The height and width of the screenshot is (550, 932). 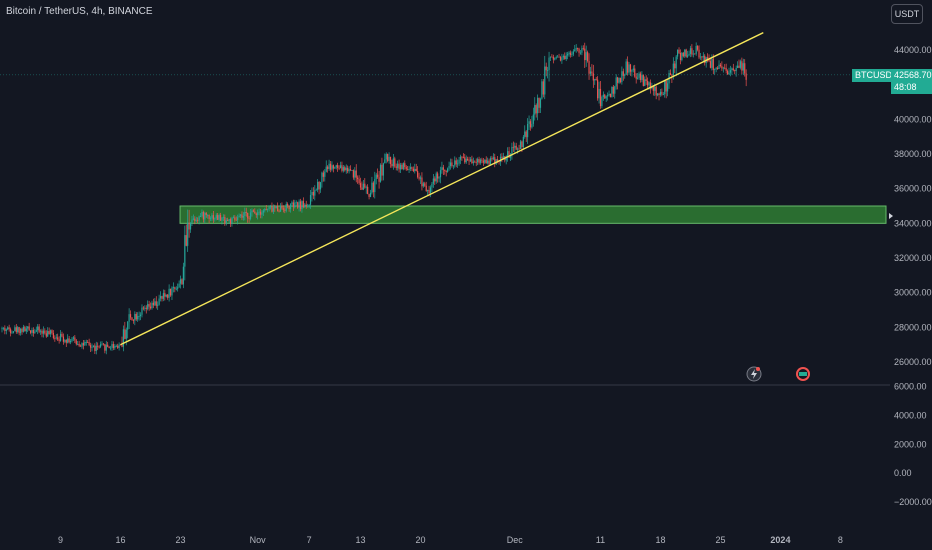 I want to click on sub-tick-label: −2000.00, so click(x=913, y=502).